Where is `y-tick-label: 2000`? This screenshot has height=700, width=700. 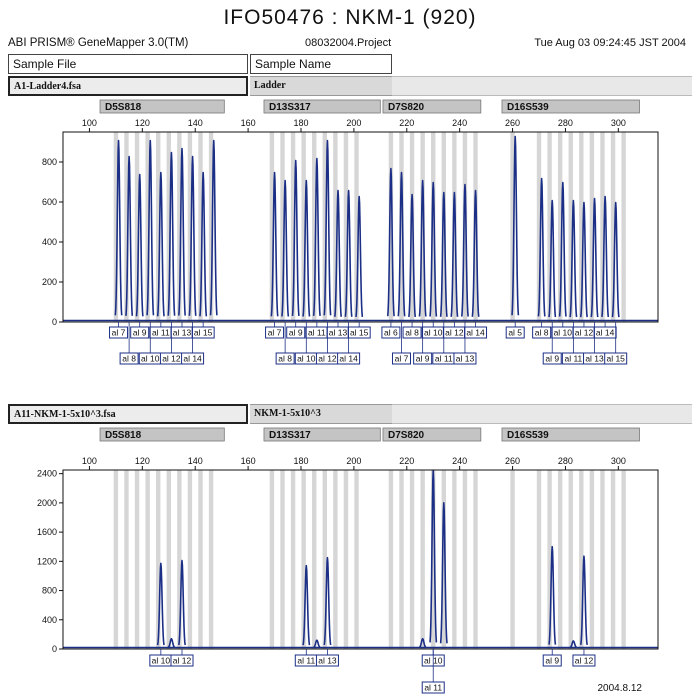 y-tick-label: 2000 is located at coordinates (47, 503).